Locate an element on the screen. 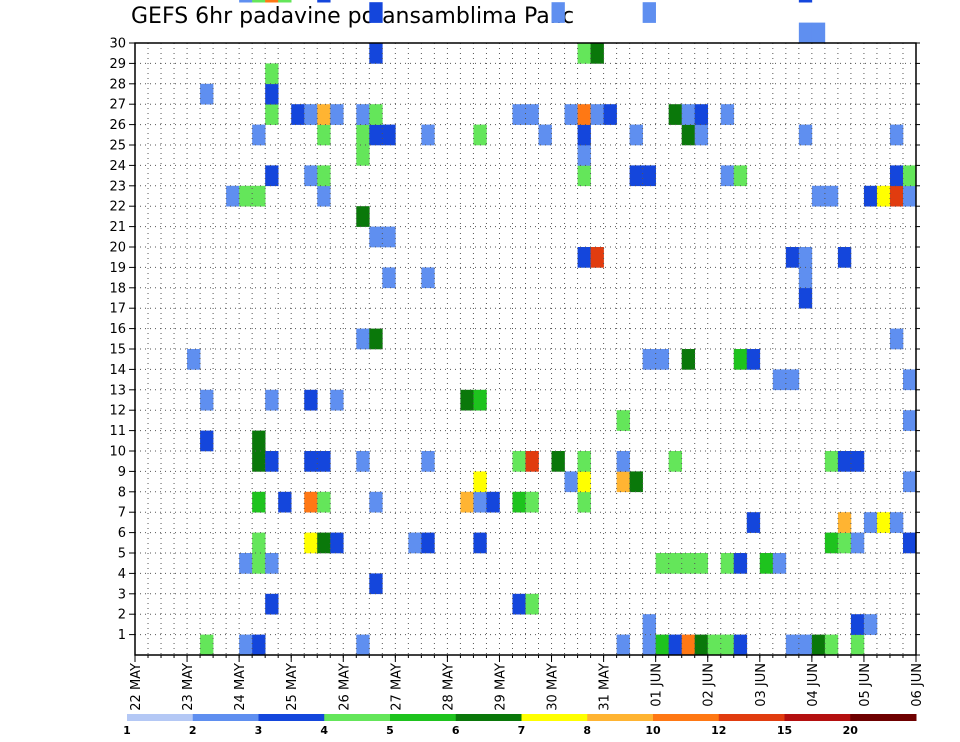 This screenshot has height=742, width=960. legend-label: 5 is located at coordinates (390, 730).